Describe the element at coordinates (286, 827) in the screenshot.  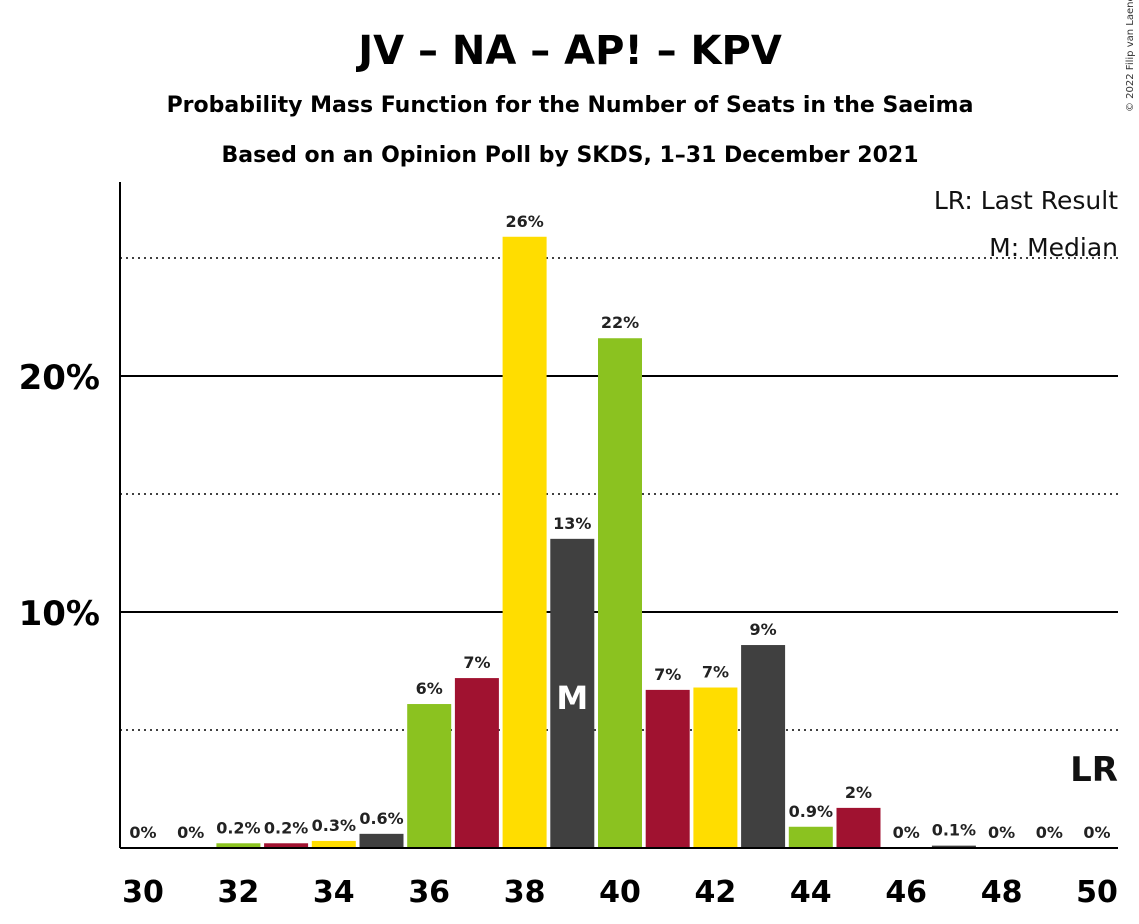
I see `data-label-seat-33: 0.2%` at that location.